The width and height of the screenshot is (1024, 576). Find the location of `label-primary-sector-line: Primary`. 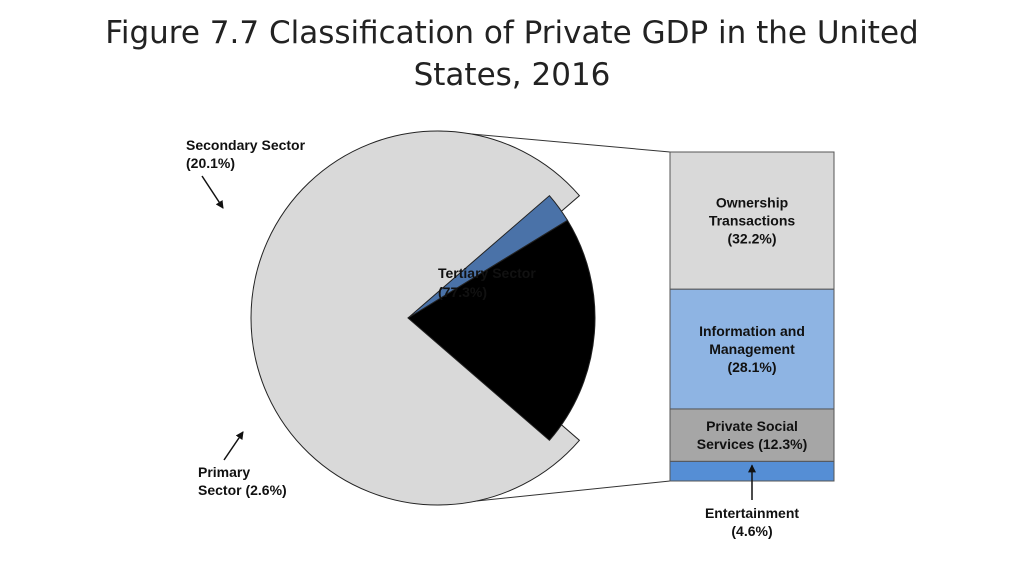

label-primary-sector-line: Primary is located at coordinates (224, 472).